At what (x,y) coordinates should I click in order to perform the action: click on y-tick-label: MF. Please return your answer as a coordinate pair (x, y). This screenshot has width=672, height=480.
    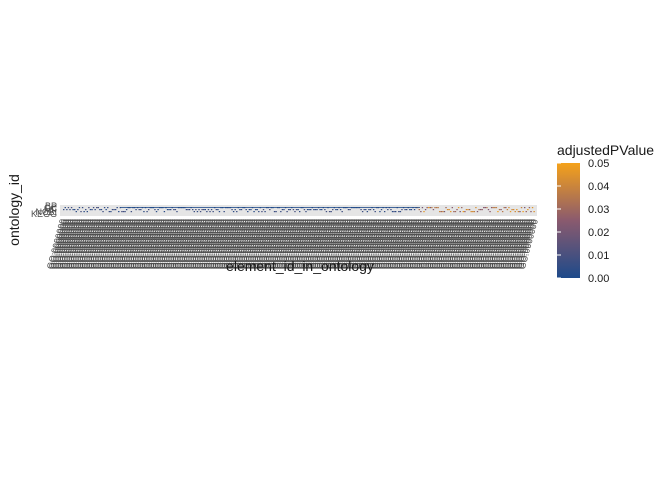
    Looking at the image, I should click on (50, 210).